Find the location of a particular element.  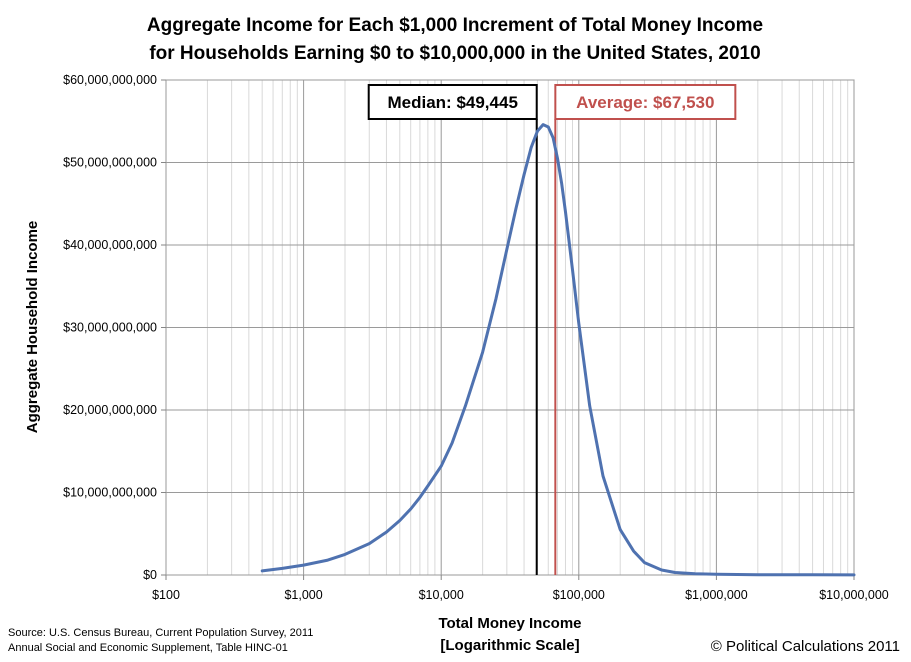

x-tick-label: $100 is located at coordinates (166, 595).